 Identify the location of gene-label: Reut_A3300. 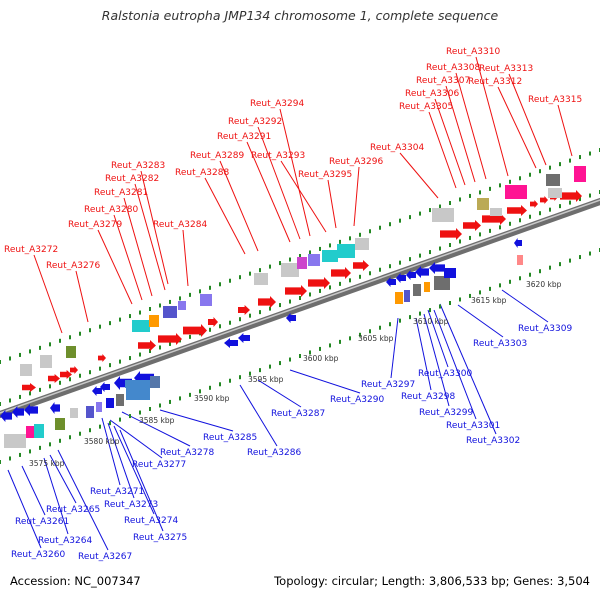
(445, 374).